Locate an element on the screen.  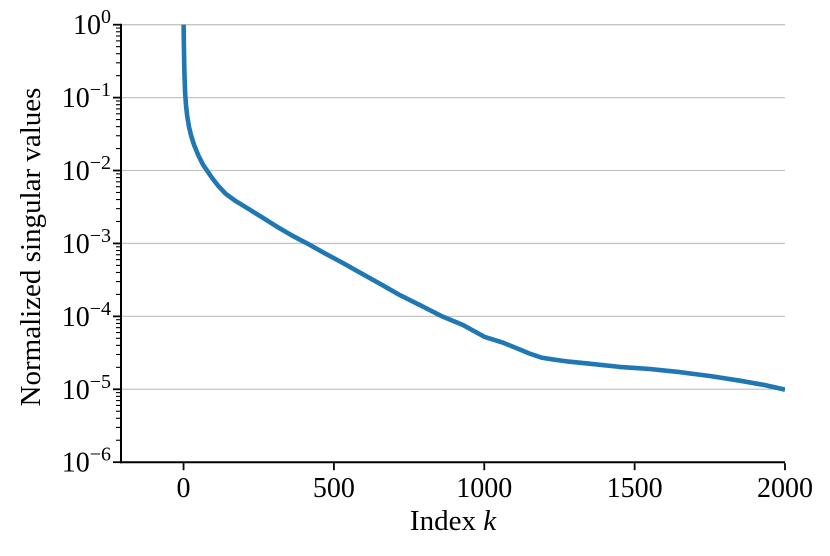
x-tick-label: 1000 is located at coordinates (484, 488).